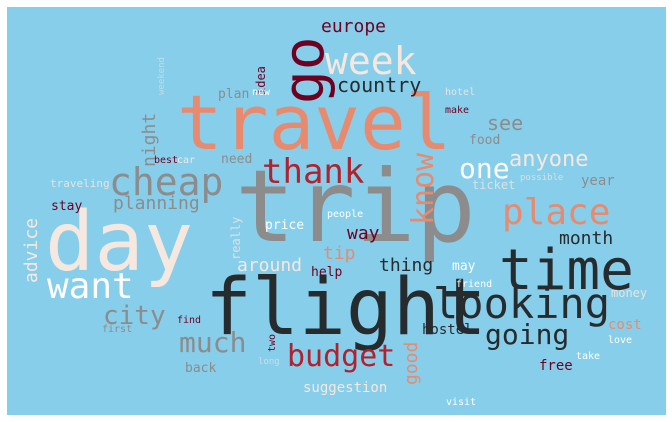 The width and height of the screenshot is (672, 422). What do you see at coordinates (80, 183) in the screenshot?
I see `word-traveling: traveling` at bounding box center [80, 183].